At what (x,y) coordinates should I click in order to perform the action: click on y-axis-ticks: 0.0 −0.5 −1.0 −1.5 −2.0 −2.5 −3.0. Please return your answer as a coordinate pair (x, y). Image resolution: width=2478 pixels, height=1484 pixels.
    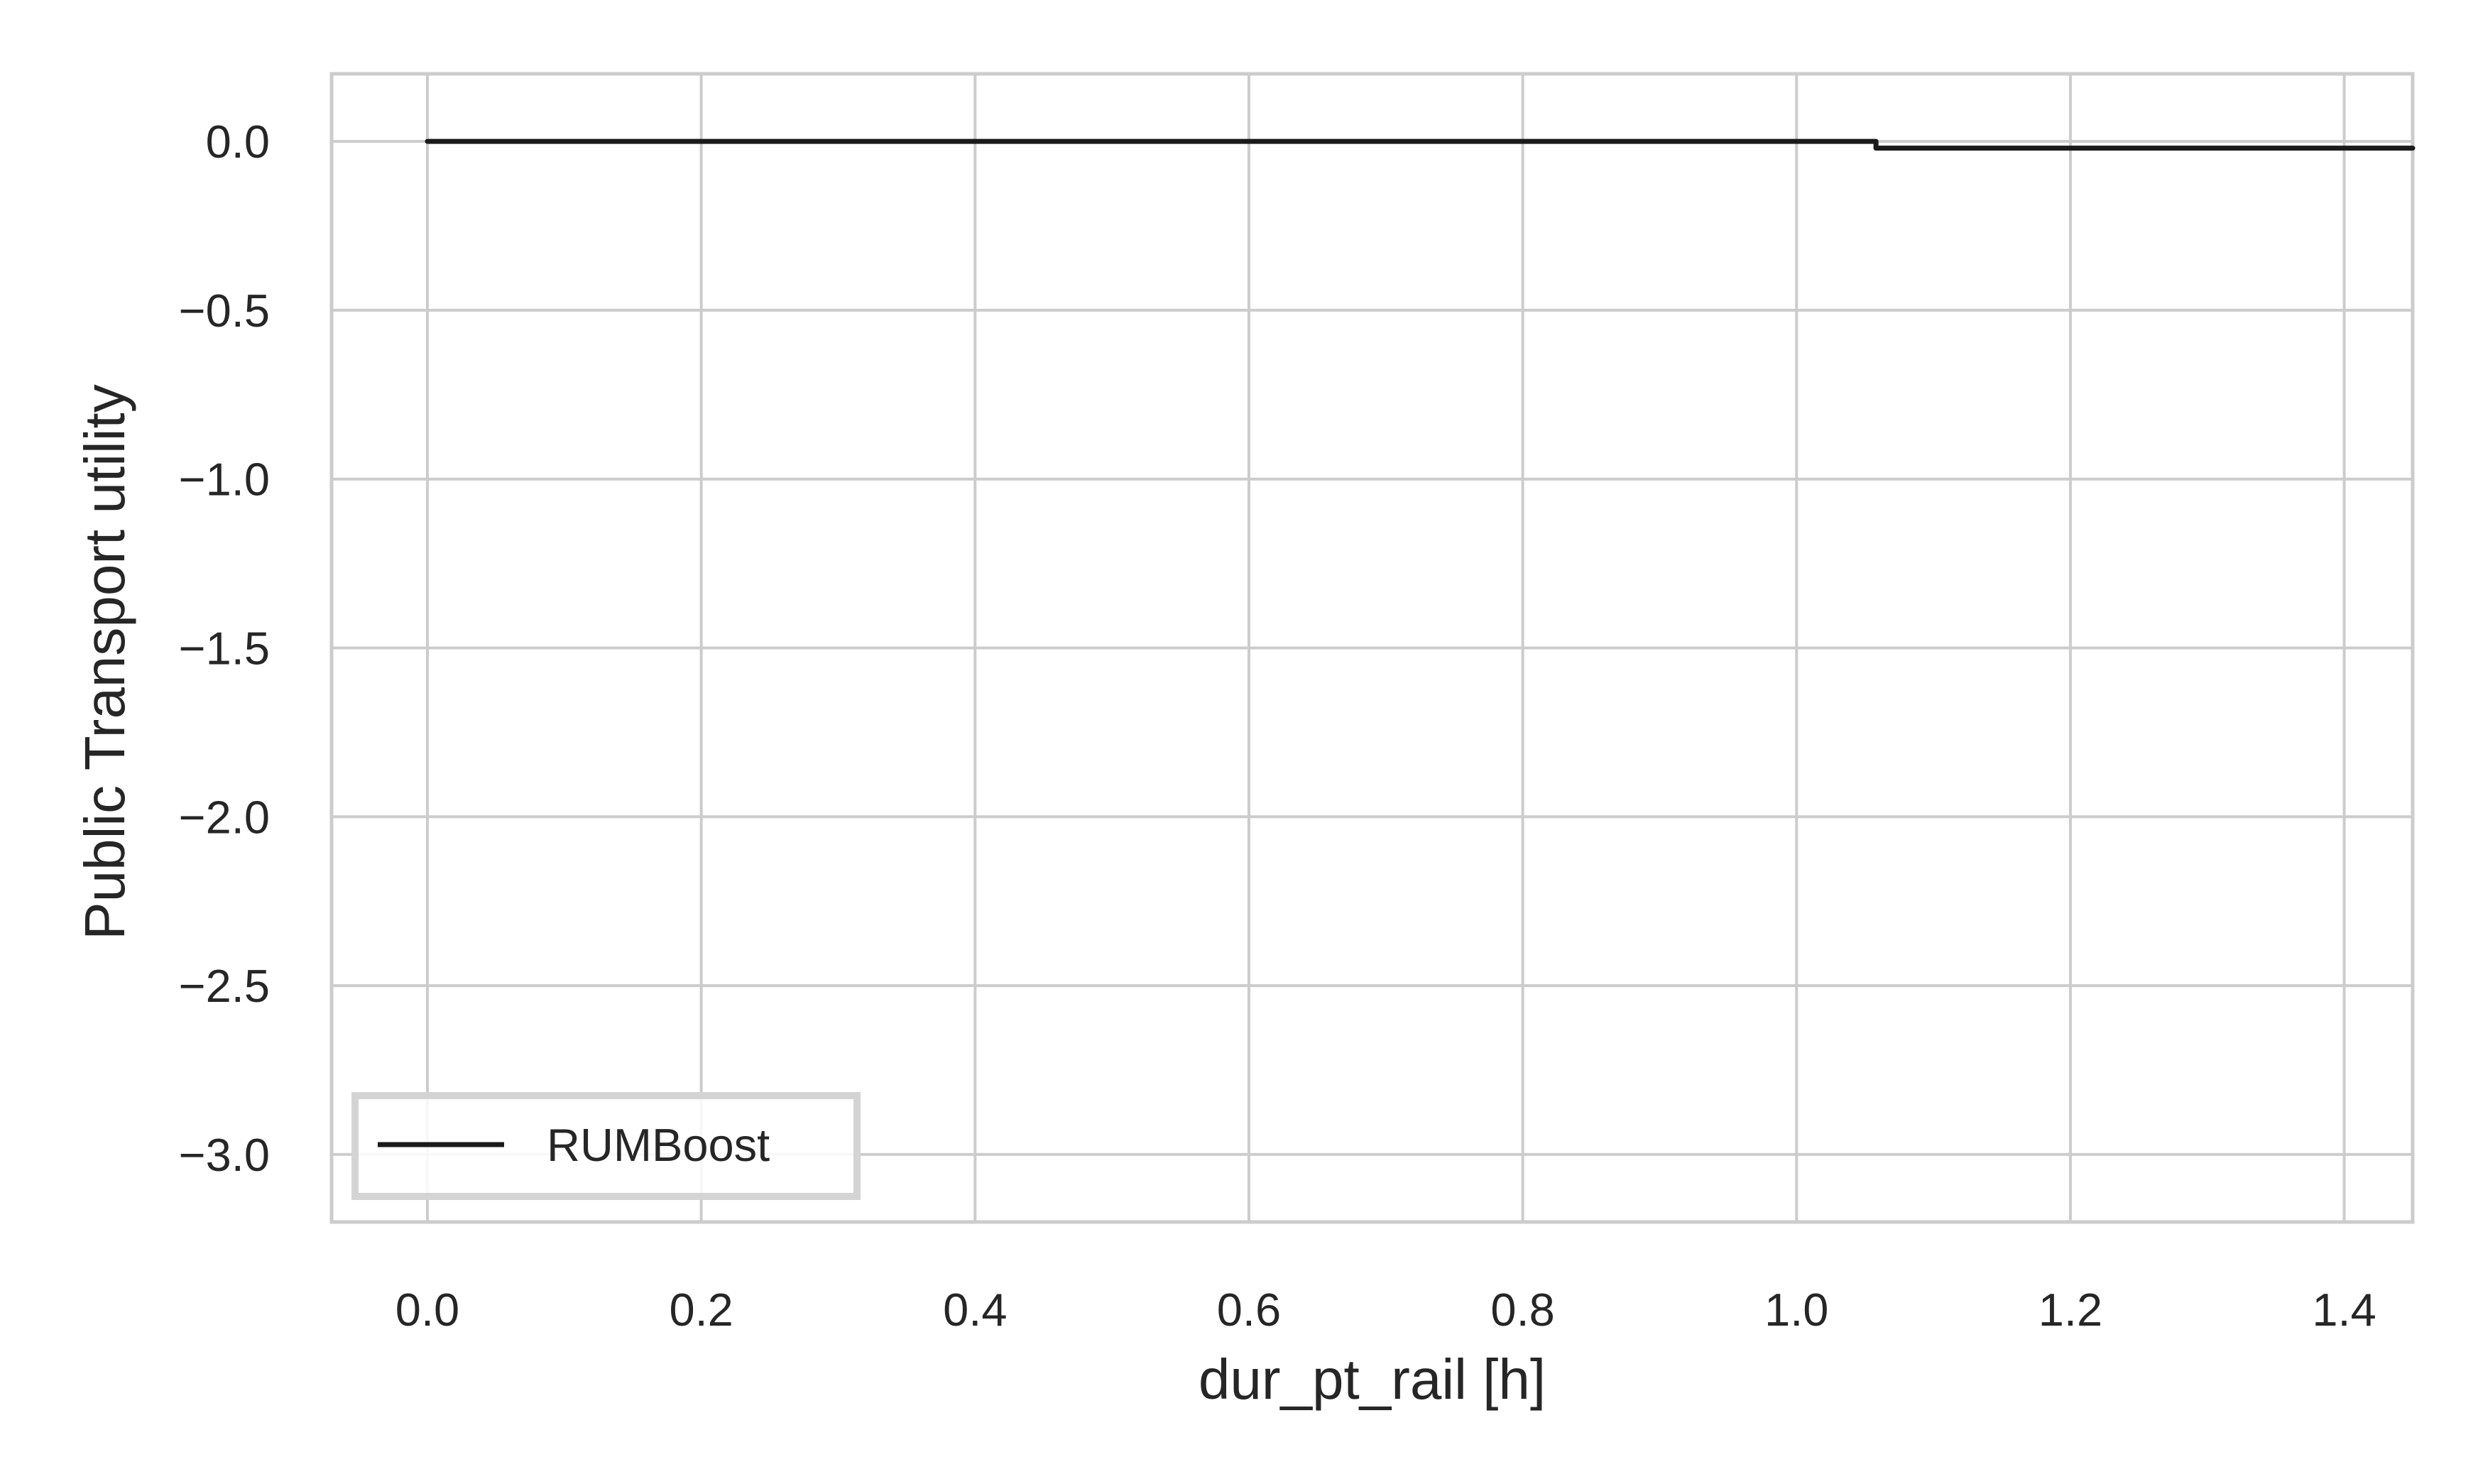
    Looking at the image, I should click on (225, 648).